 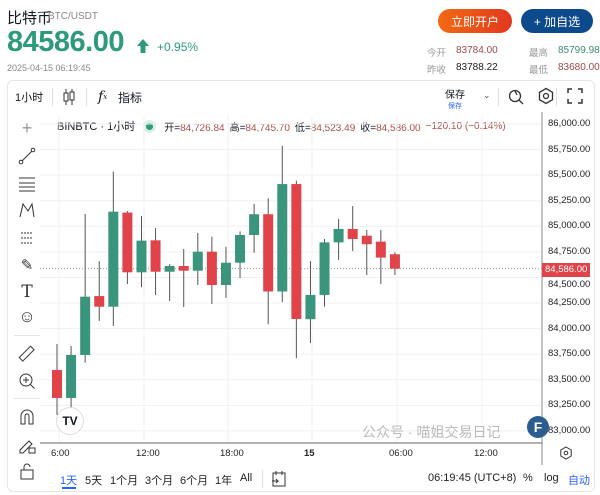 I want to click on asset-pair: BTC/USDT, so click(x=73, y=16).